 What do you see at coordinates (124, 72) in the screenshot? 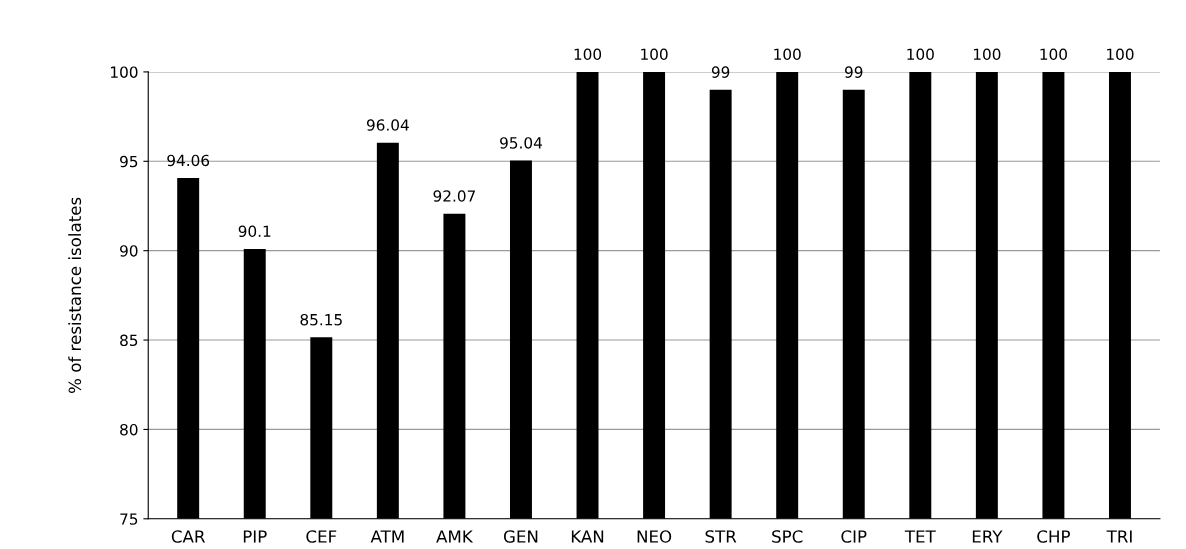
I see `y-tick-label: 100` at bounding box center [124, 72].